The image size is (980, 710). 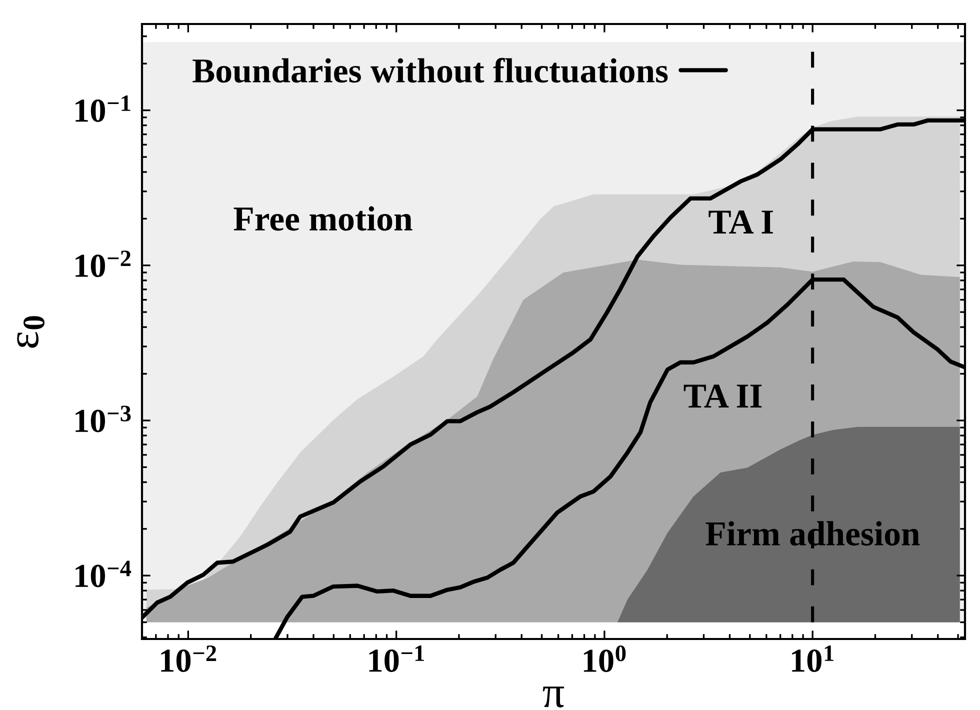 What do you see at coordinates (104, 574) in the screenshot?
I see `y-tick-label: 10$^{−4}$` at bounding box center [104, 574].